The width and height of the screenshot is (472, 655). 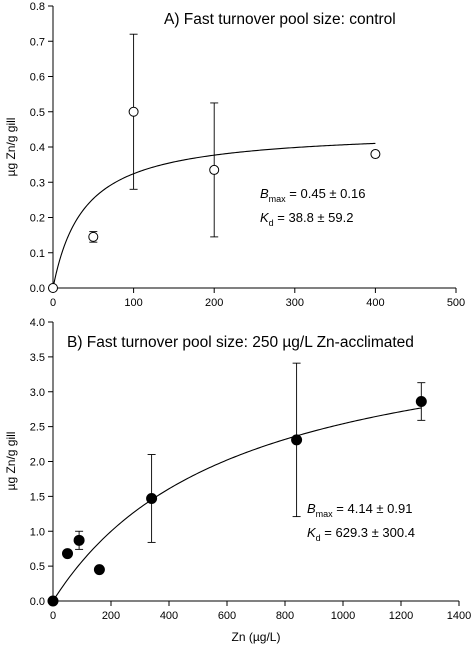 I want to click on panel-b-kd-value: = 629.3 ± 300.4, so click(x=368, y=532).